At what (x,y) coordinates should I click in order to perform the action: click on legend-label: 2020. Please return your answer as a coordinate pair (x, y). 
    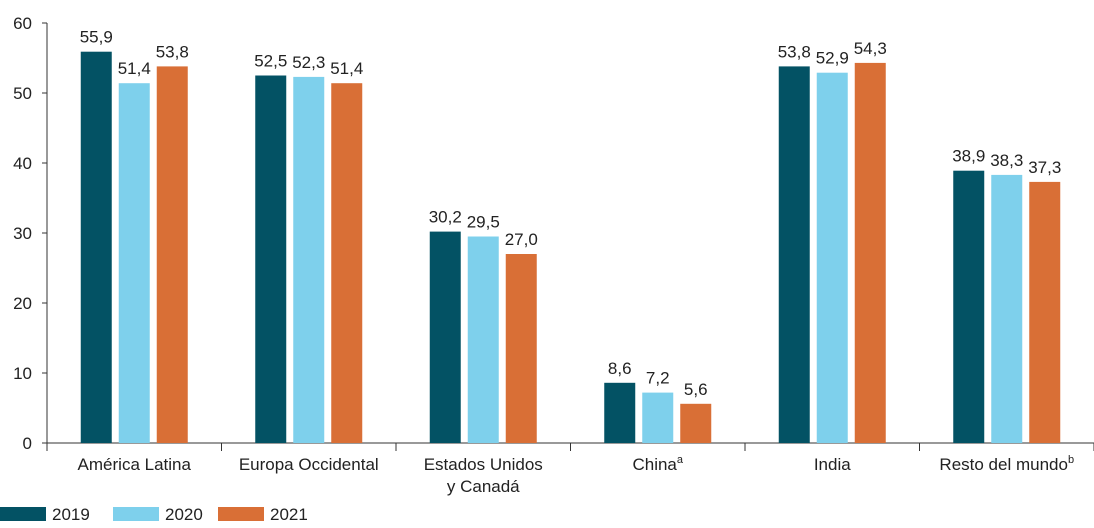
    Looking at the image, I should click on (184, 514).